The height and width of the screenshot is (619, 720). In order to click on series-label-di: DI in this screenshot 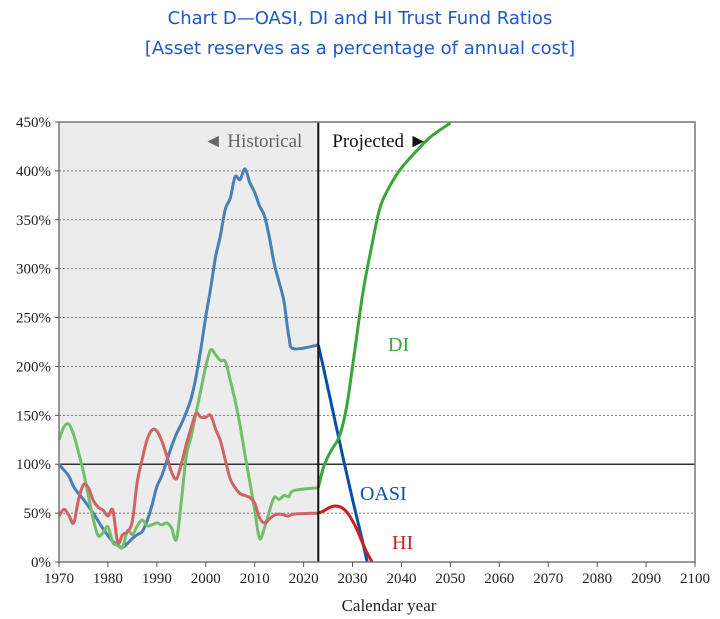, I will do `click(398, 345)`.